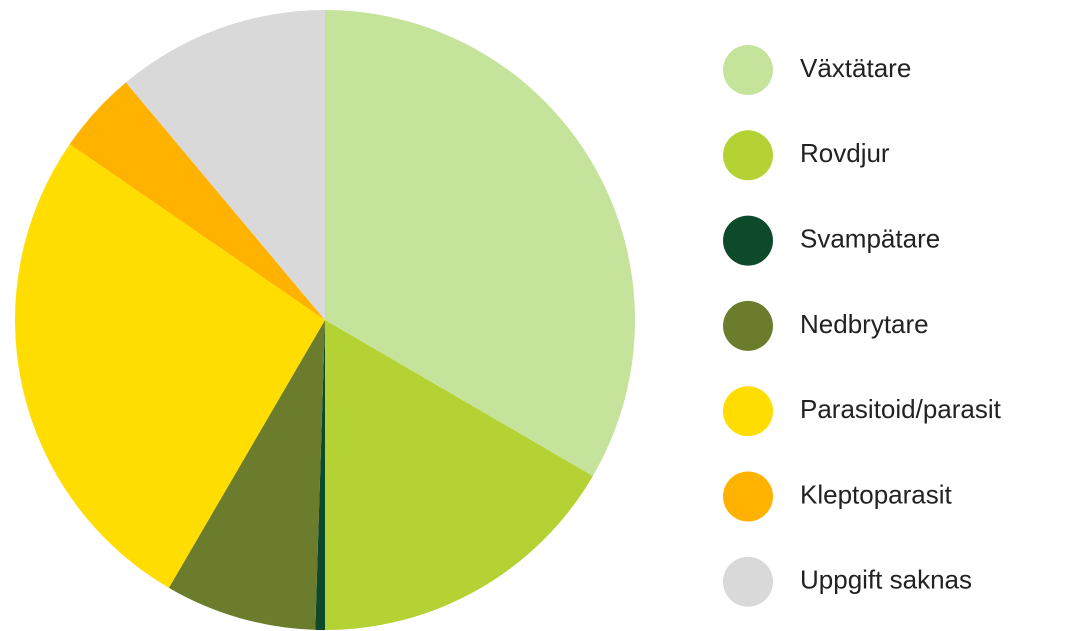 Image resolution: width=1068 pixels, height=631 pixels. What do you see at coordinates (845, 153) in the screenshot?
I see `legend-label: Rovdjur` at bounding box center [845, 153].